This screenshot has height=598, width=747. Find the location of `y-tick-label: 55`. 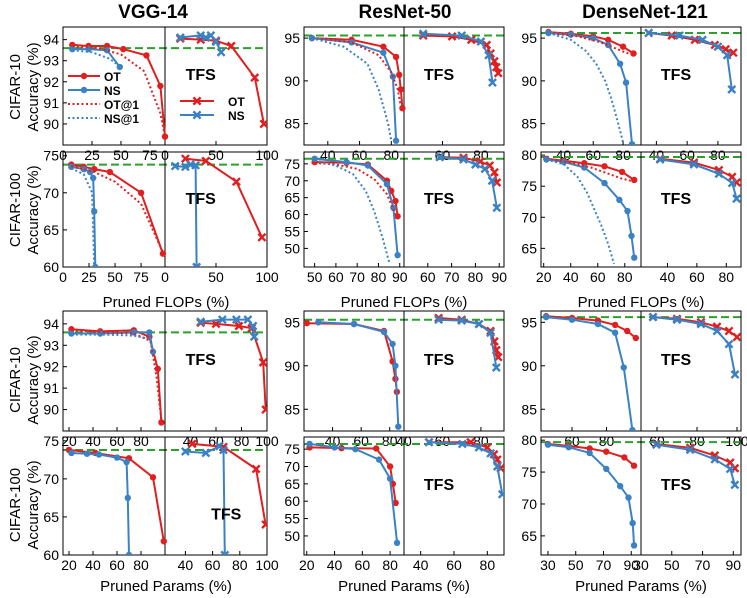

y-tick-label: 55 is located at coordinates (292, 519).